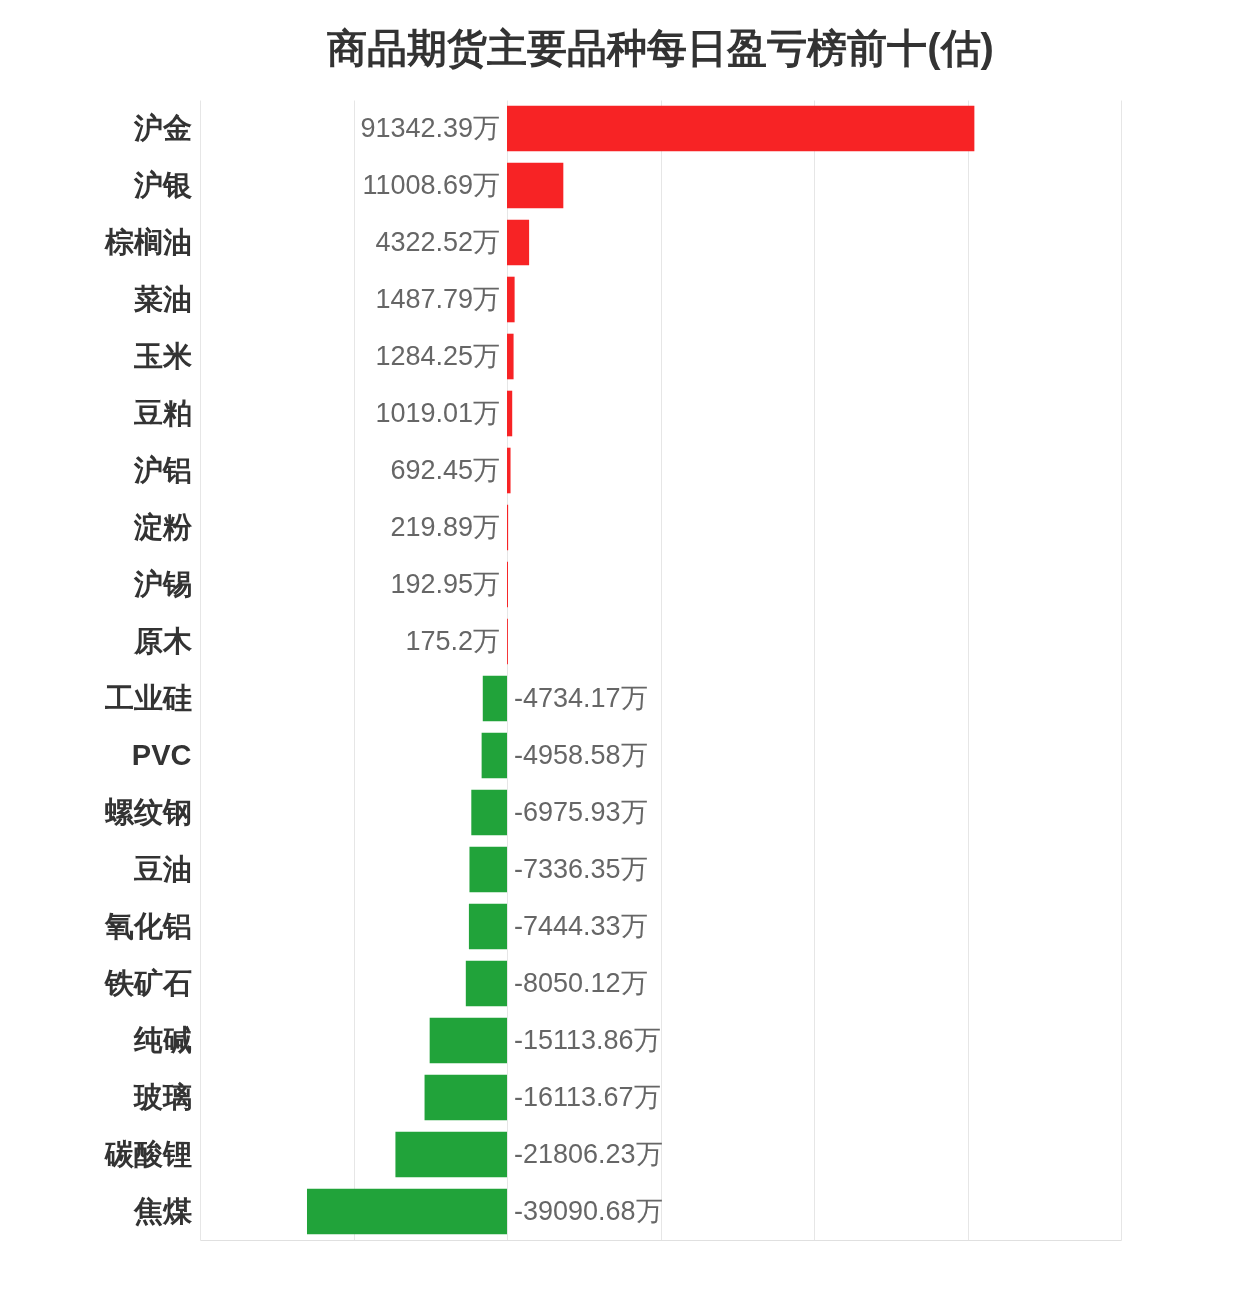  What do you see at coordinates (581, 811) in the screenshot?
I see `data-label: -6975.93万` at bounding box center [581, 811].